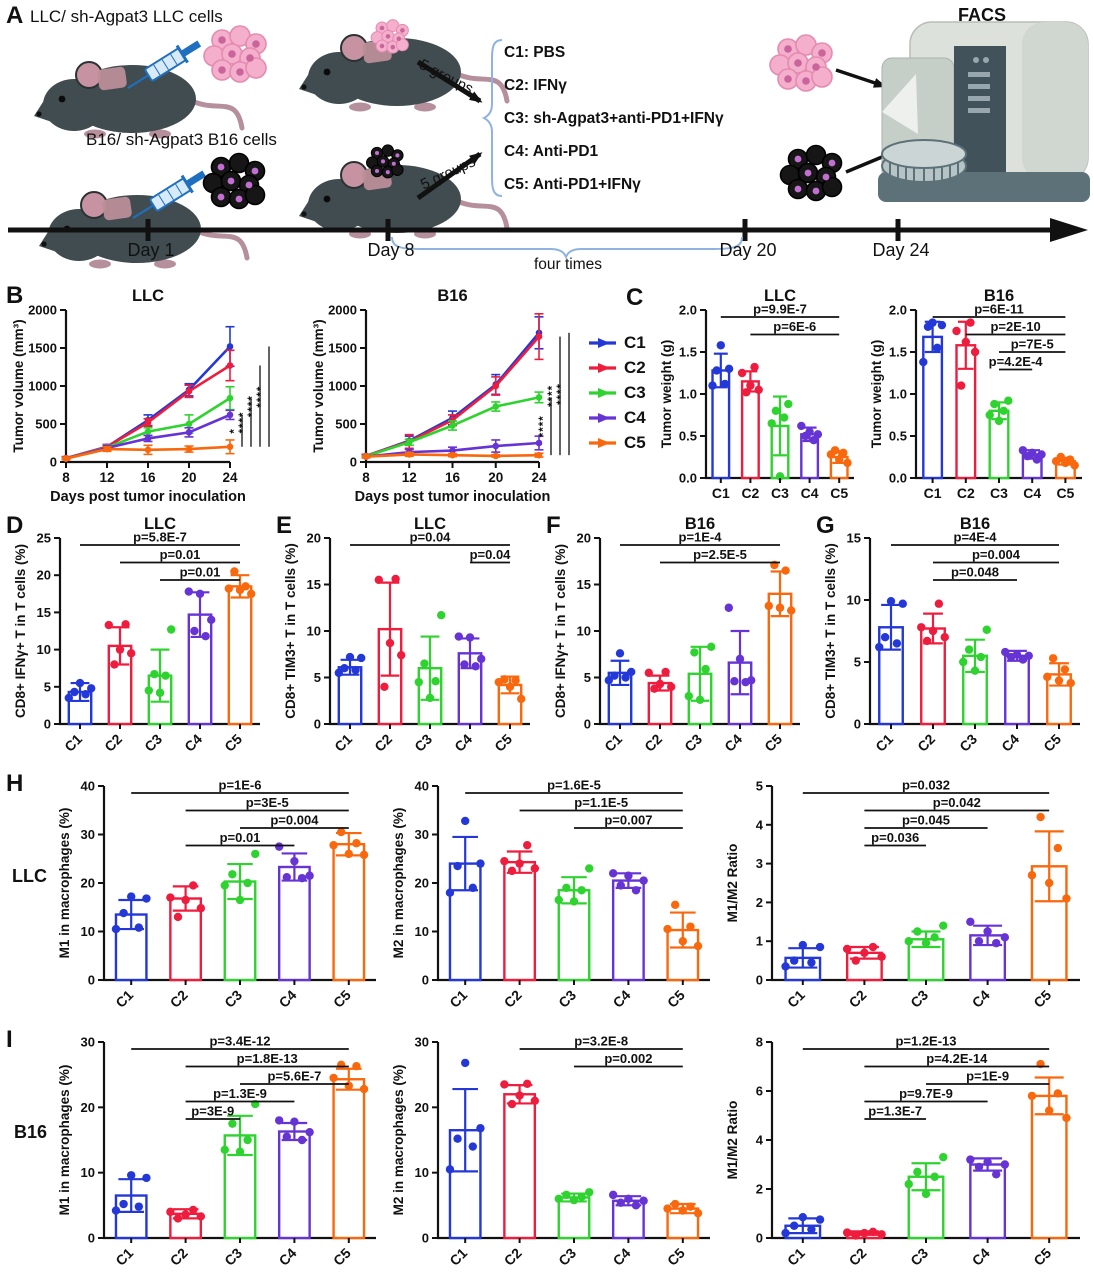 Image resolution: width=1093 pixels, height=1280 pixels. Describe the element at coordinates (294, 923) in the screenshot. I see `bar-C4` at that location.